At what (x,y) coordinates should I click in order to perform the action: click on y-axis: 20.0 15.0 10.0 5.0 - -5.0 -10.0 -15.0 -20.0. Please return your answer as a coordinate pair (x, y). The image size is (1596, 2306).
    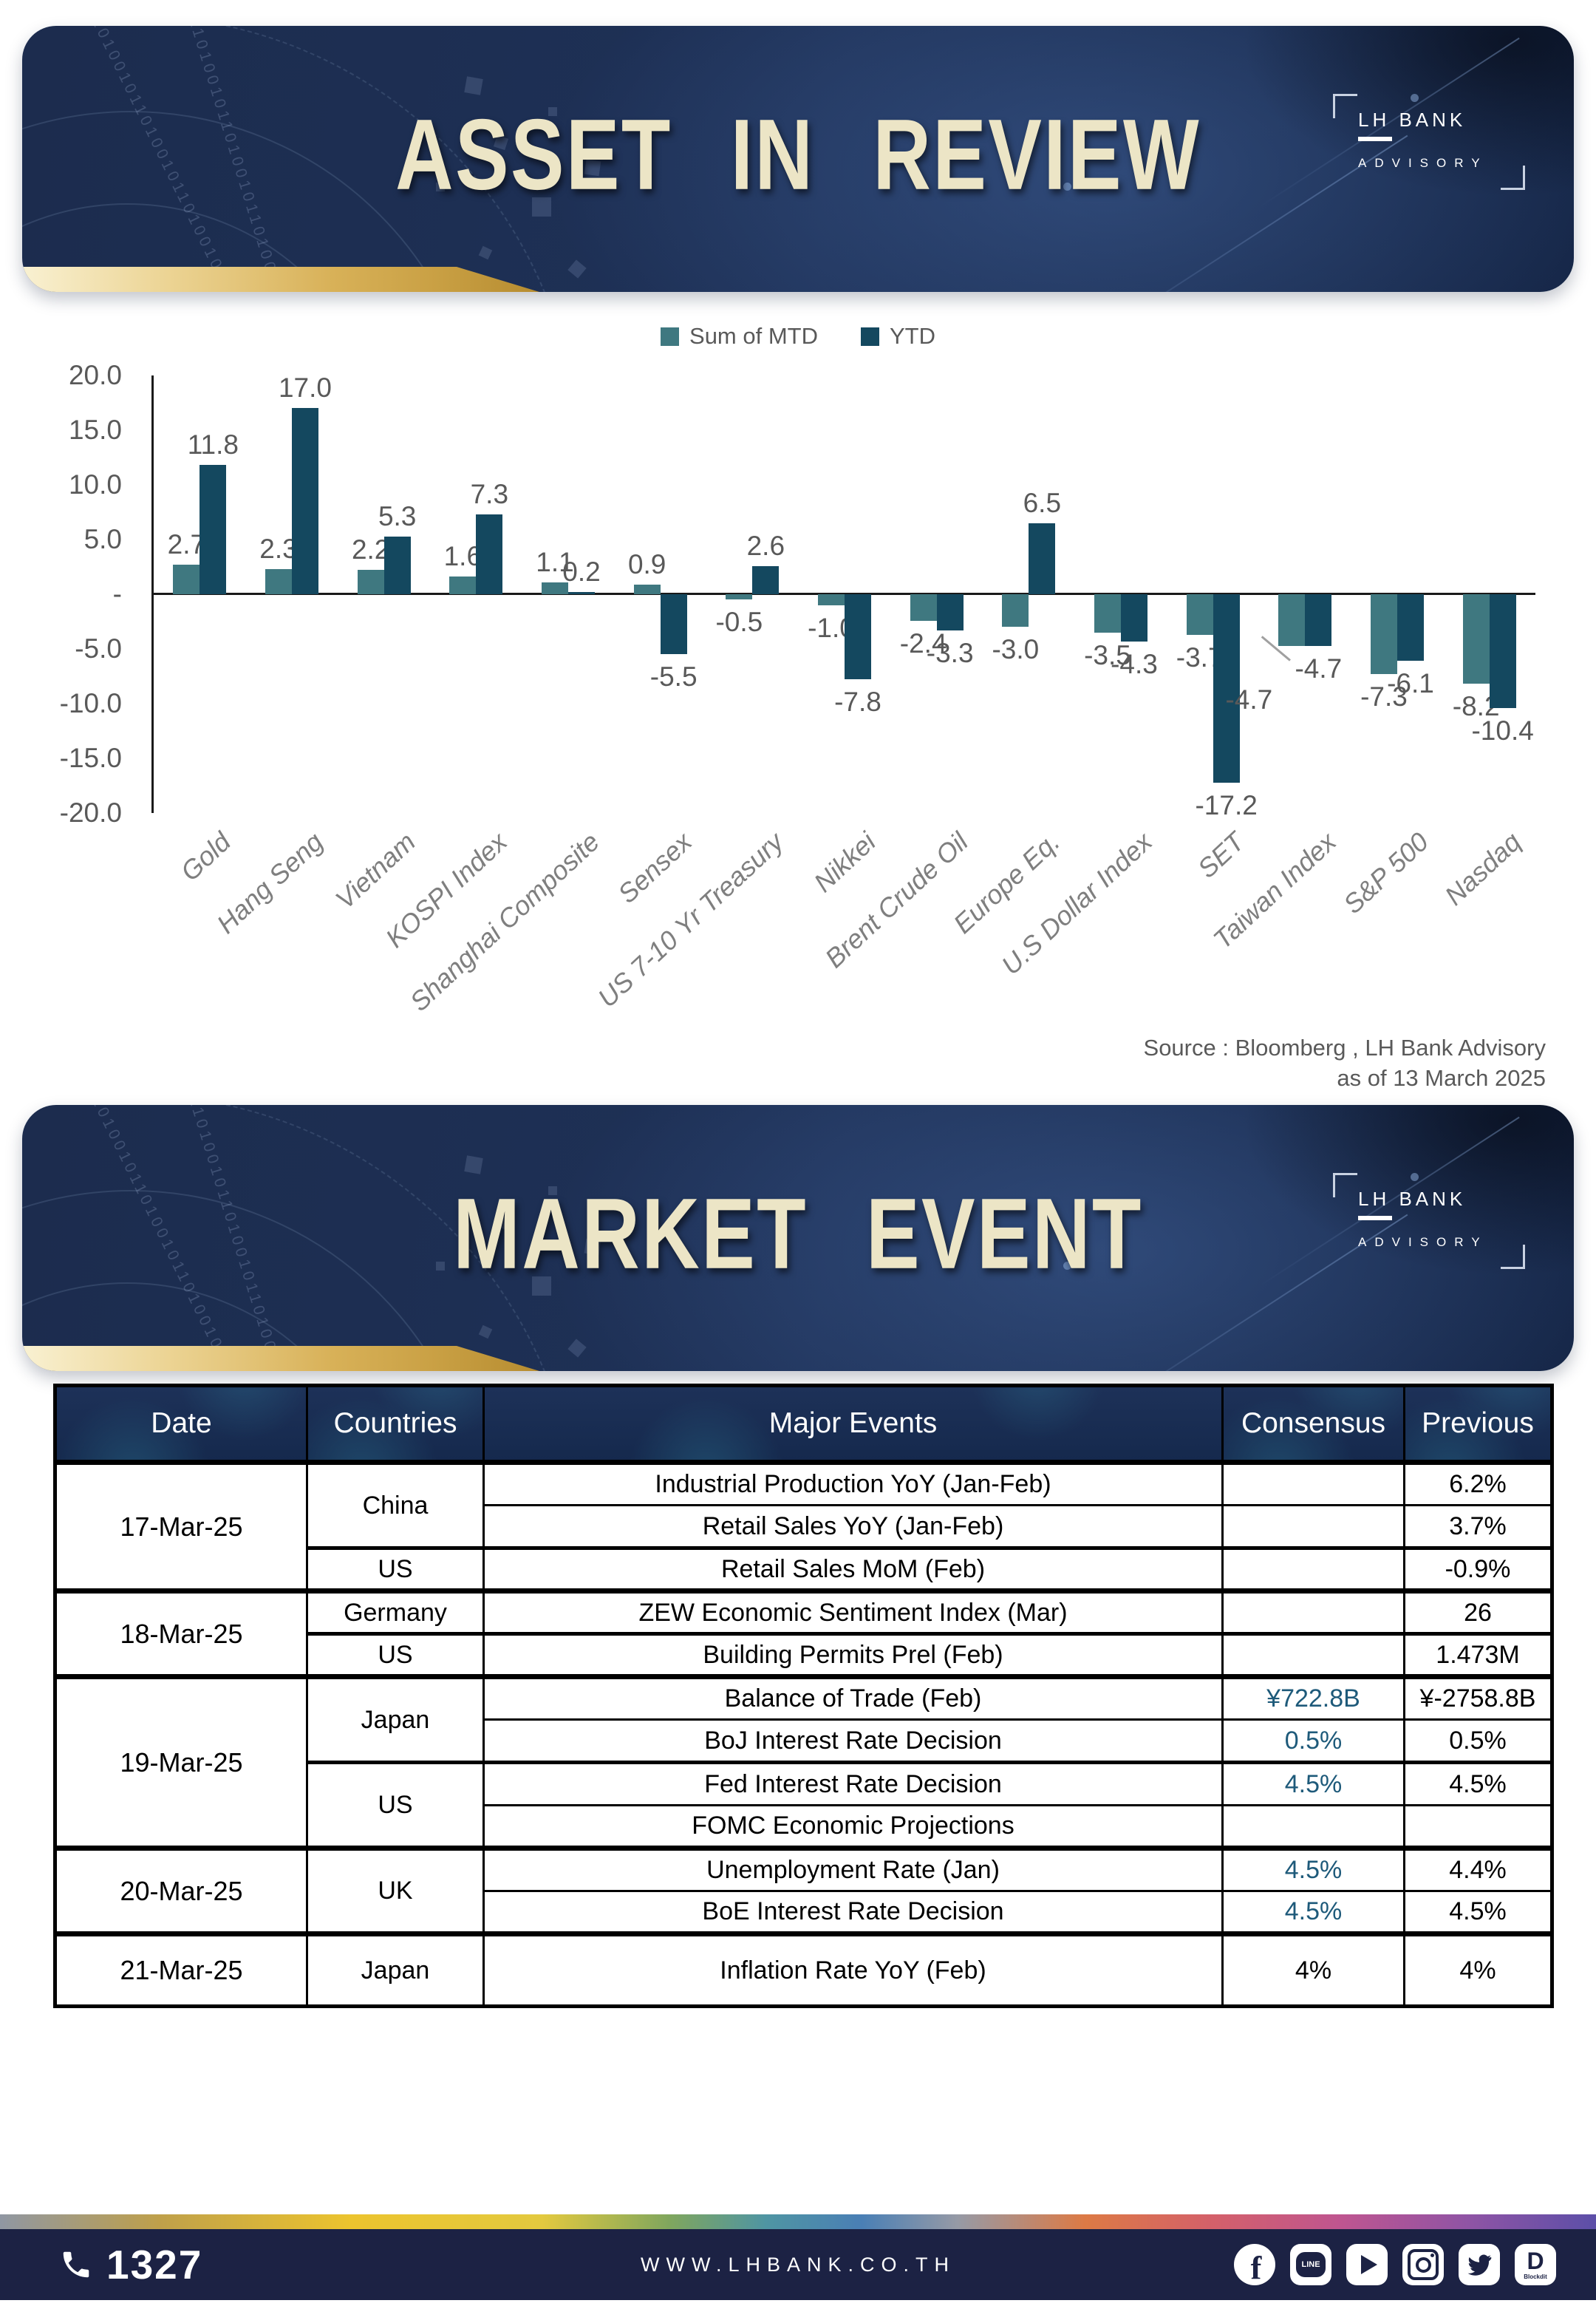
    Looking at the image, I should click on (76, 594).